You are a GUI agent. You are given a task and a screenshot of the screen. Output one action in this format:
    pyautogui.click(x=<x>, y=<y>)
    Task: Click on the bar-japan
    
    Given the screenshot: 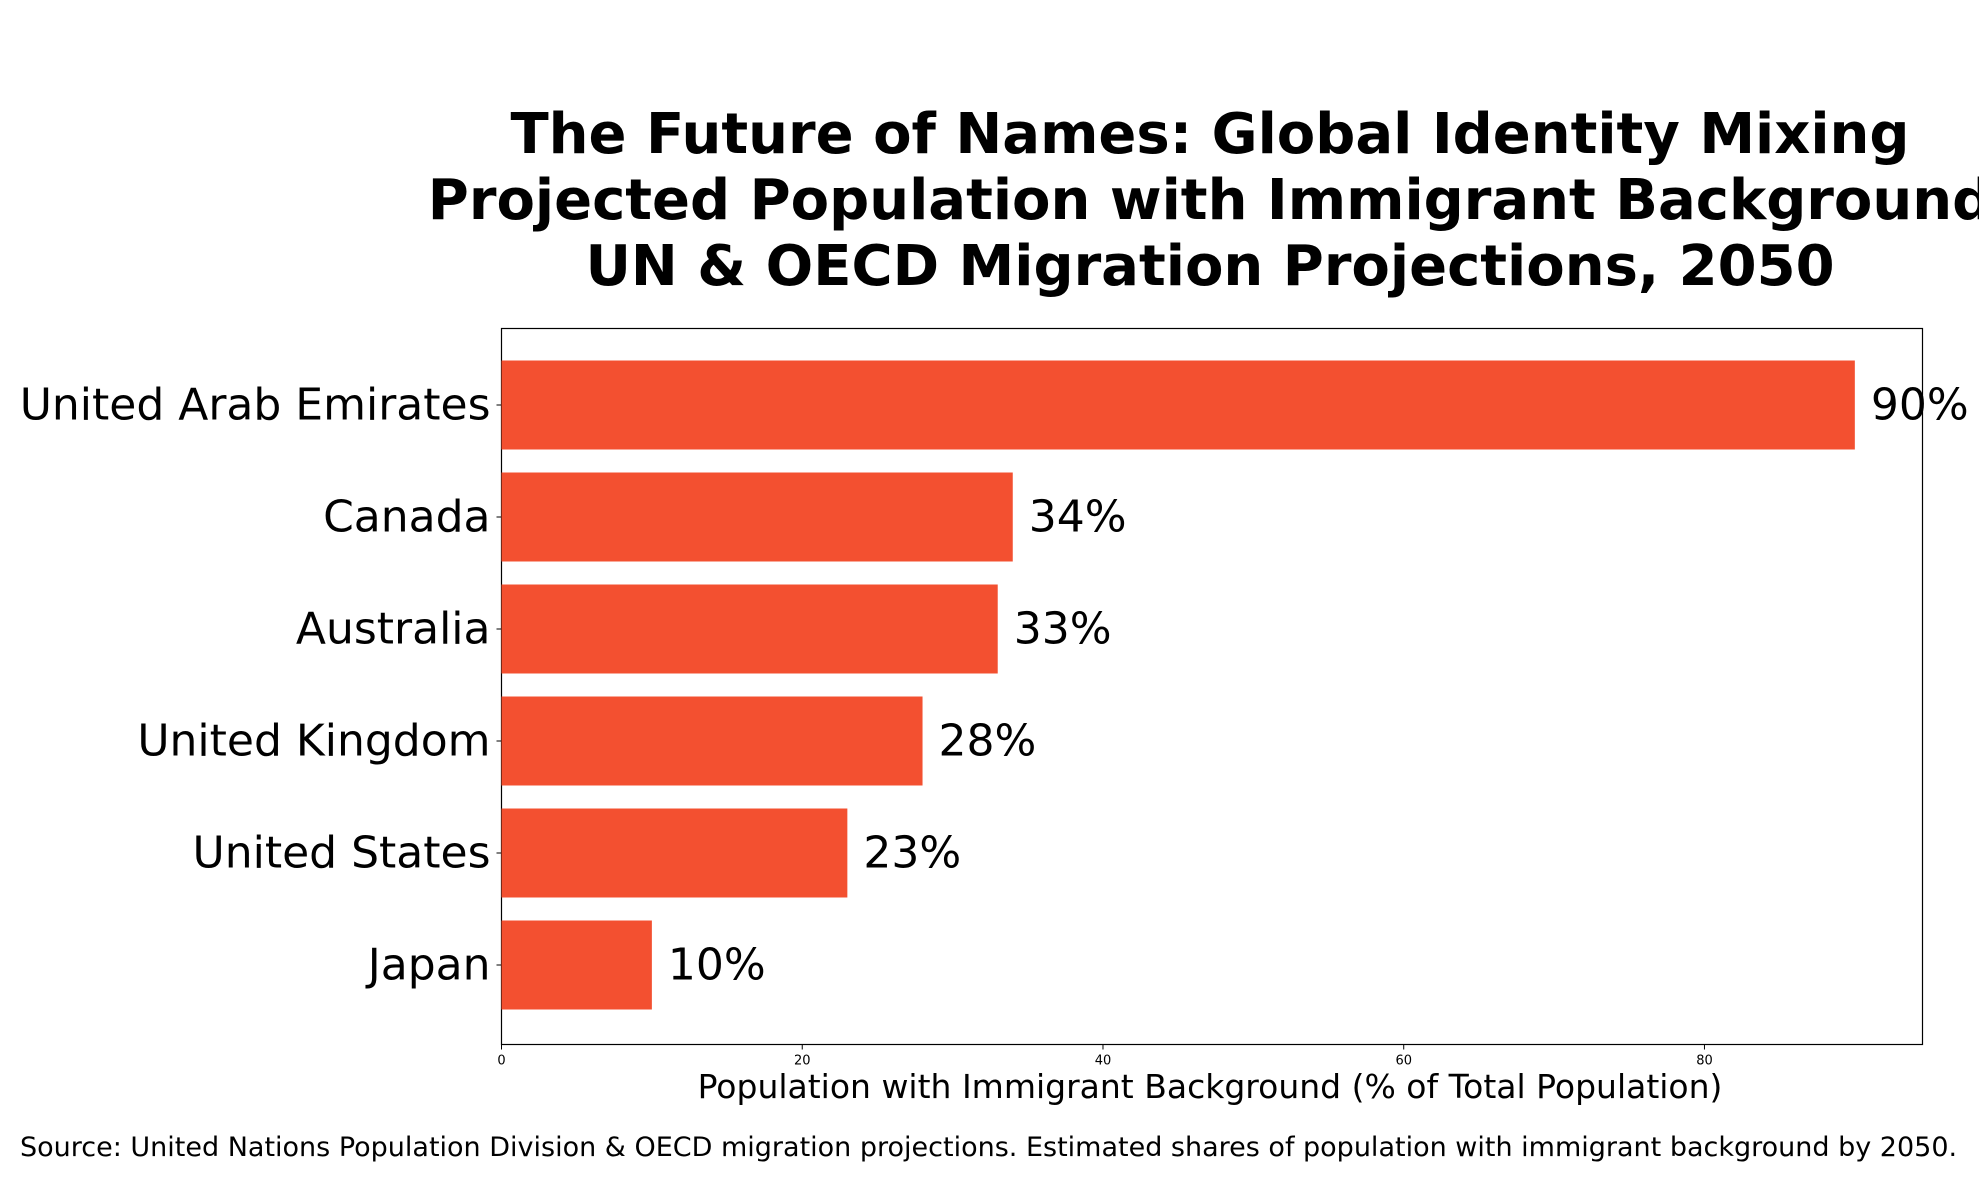 What is the action you would take?
    pyautogui.click(x=576, y=965)
    